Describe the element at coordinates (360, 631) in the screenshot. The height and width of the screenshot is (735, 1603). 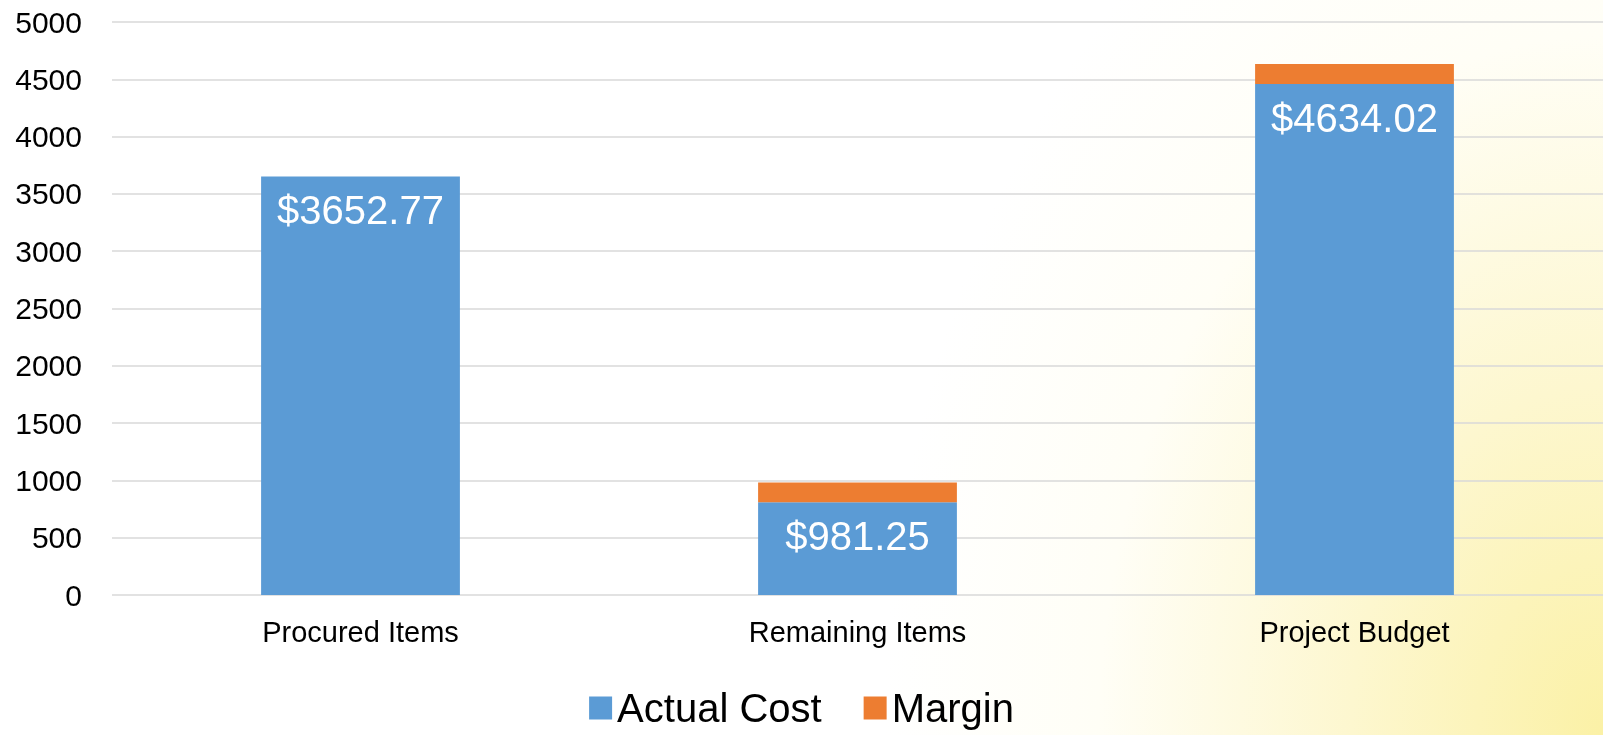
I see `x-tick-label: Procured Items` at that location.